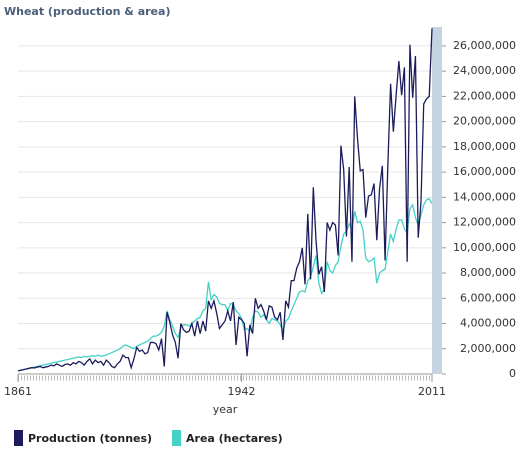  Describe the element at coordinates (484, 247) in the screenshot. I see `y-tick-label: 10,000,000` at that location.